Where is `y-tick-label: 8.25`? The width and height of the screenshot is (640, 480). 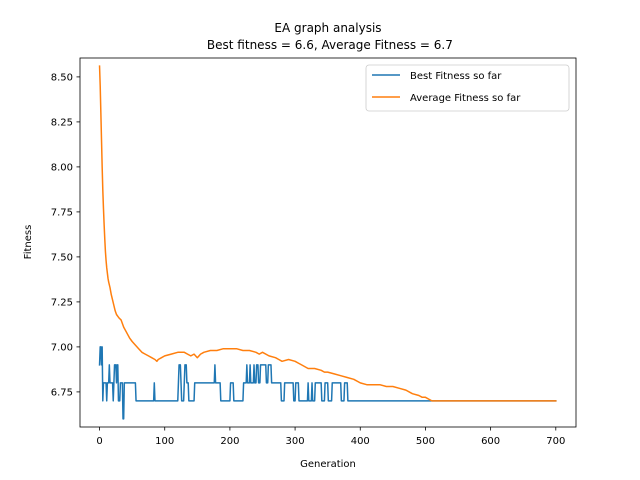
y-tick-label: 8.25 is located at coordinates (62, 122).